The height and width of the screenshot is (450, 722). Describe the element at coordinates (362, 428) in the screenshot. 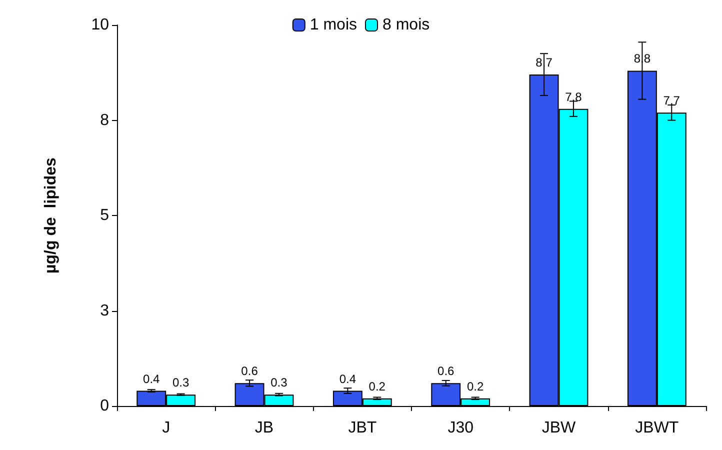

I see `x-tick-label: JBT` at that location.